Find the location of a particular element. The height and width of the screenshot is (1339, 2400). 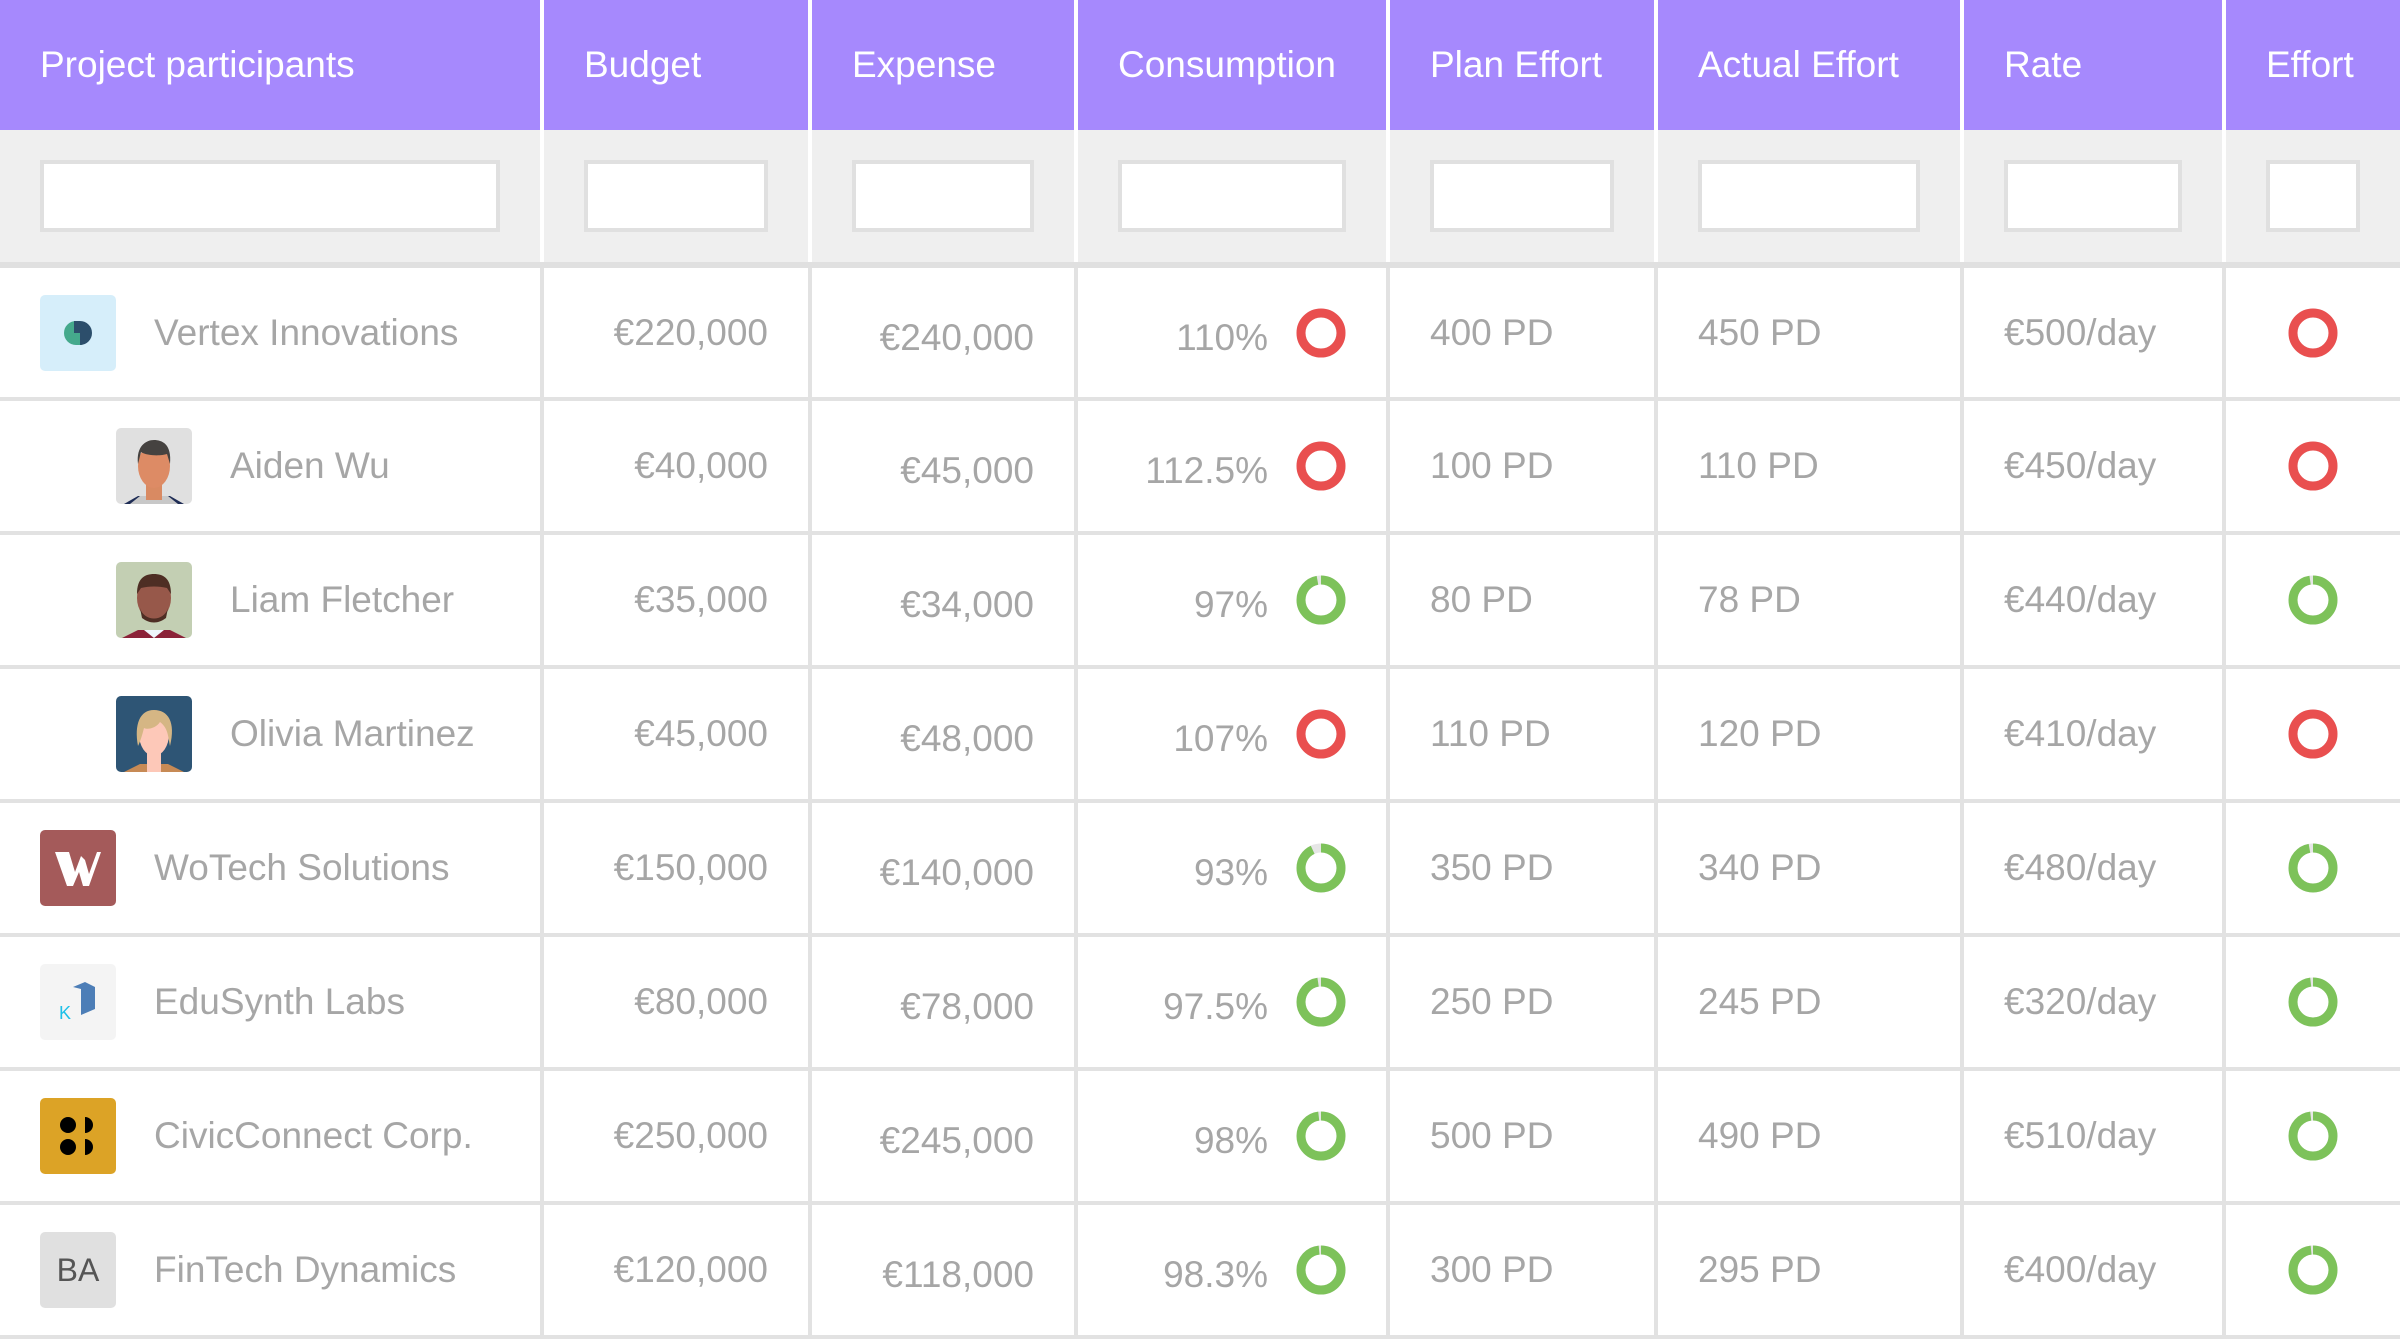

participant-name: EduSynth Labs is located at coordinates (279, 1001).